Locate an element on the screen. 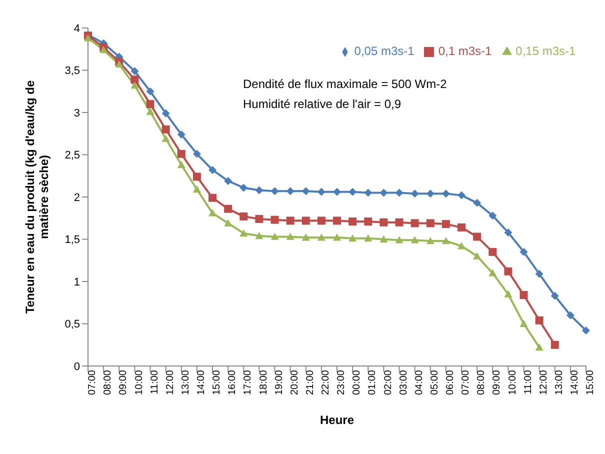 The image size is (605, 454). x-tick-label: 15:00 is located at coordinates (217, 383).